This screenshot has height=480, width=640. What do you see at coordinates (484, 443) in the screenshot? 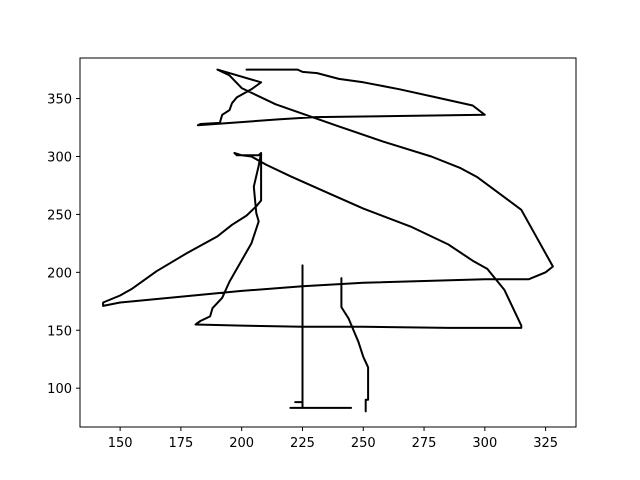
I see `x-tick-label: 300` at bounding box center [484, 443].